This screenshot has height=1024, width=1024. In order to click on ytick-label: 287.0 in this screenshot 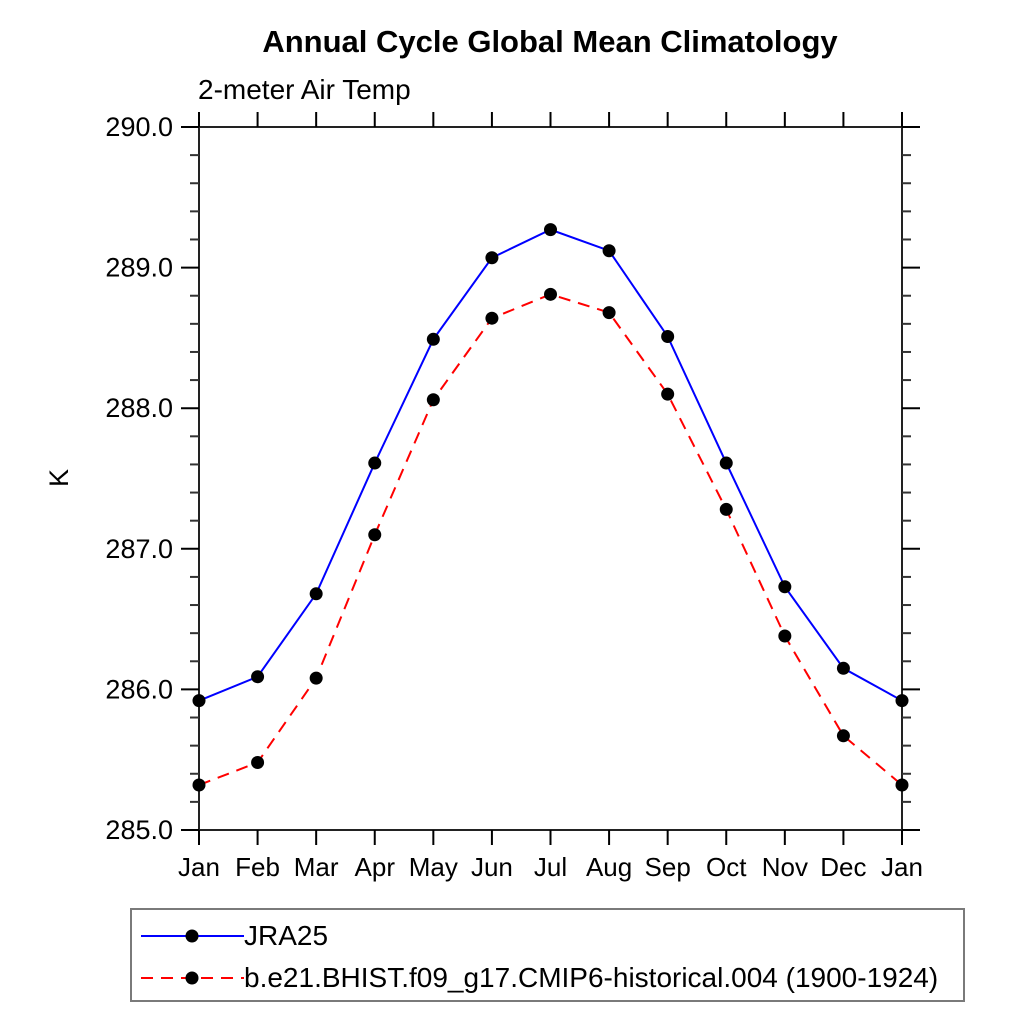, I will do `click(139, 549)`.